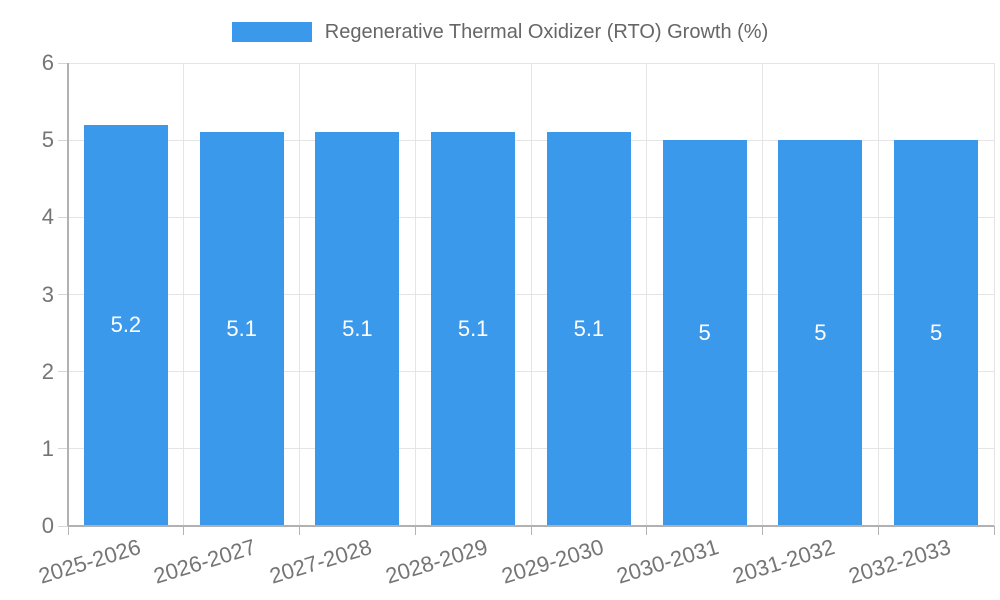 The height and width of the screenshot is (600, 1000). Describe the element at coordinates (668, 561) in the screenshot. I see `x-axis-tick-label: 2030-2031` at that location.